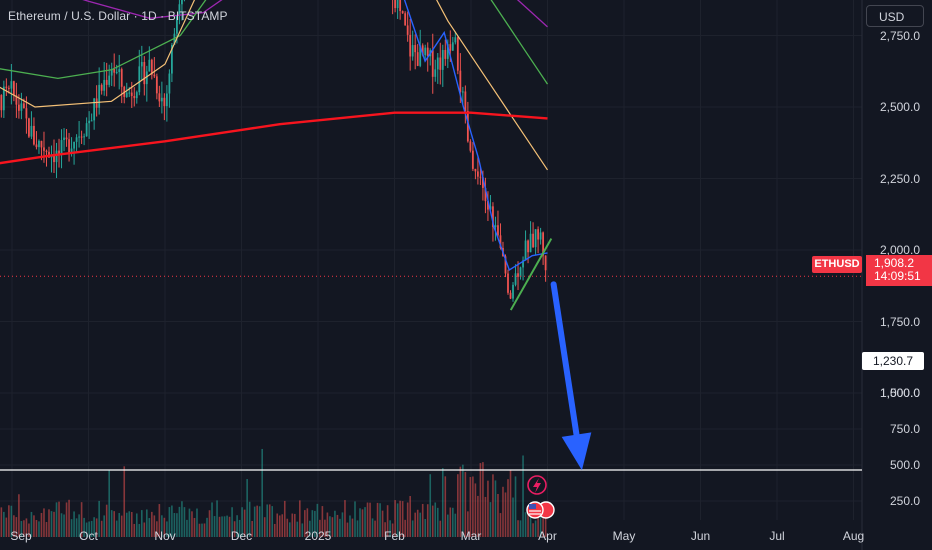  What do you see at coordinates (118, 16) in the screenshot?
I see `chart-title: Ethereum / U.S. Dollar · 1D · BITSTAMP` at bounding box center [118, 16].